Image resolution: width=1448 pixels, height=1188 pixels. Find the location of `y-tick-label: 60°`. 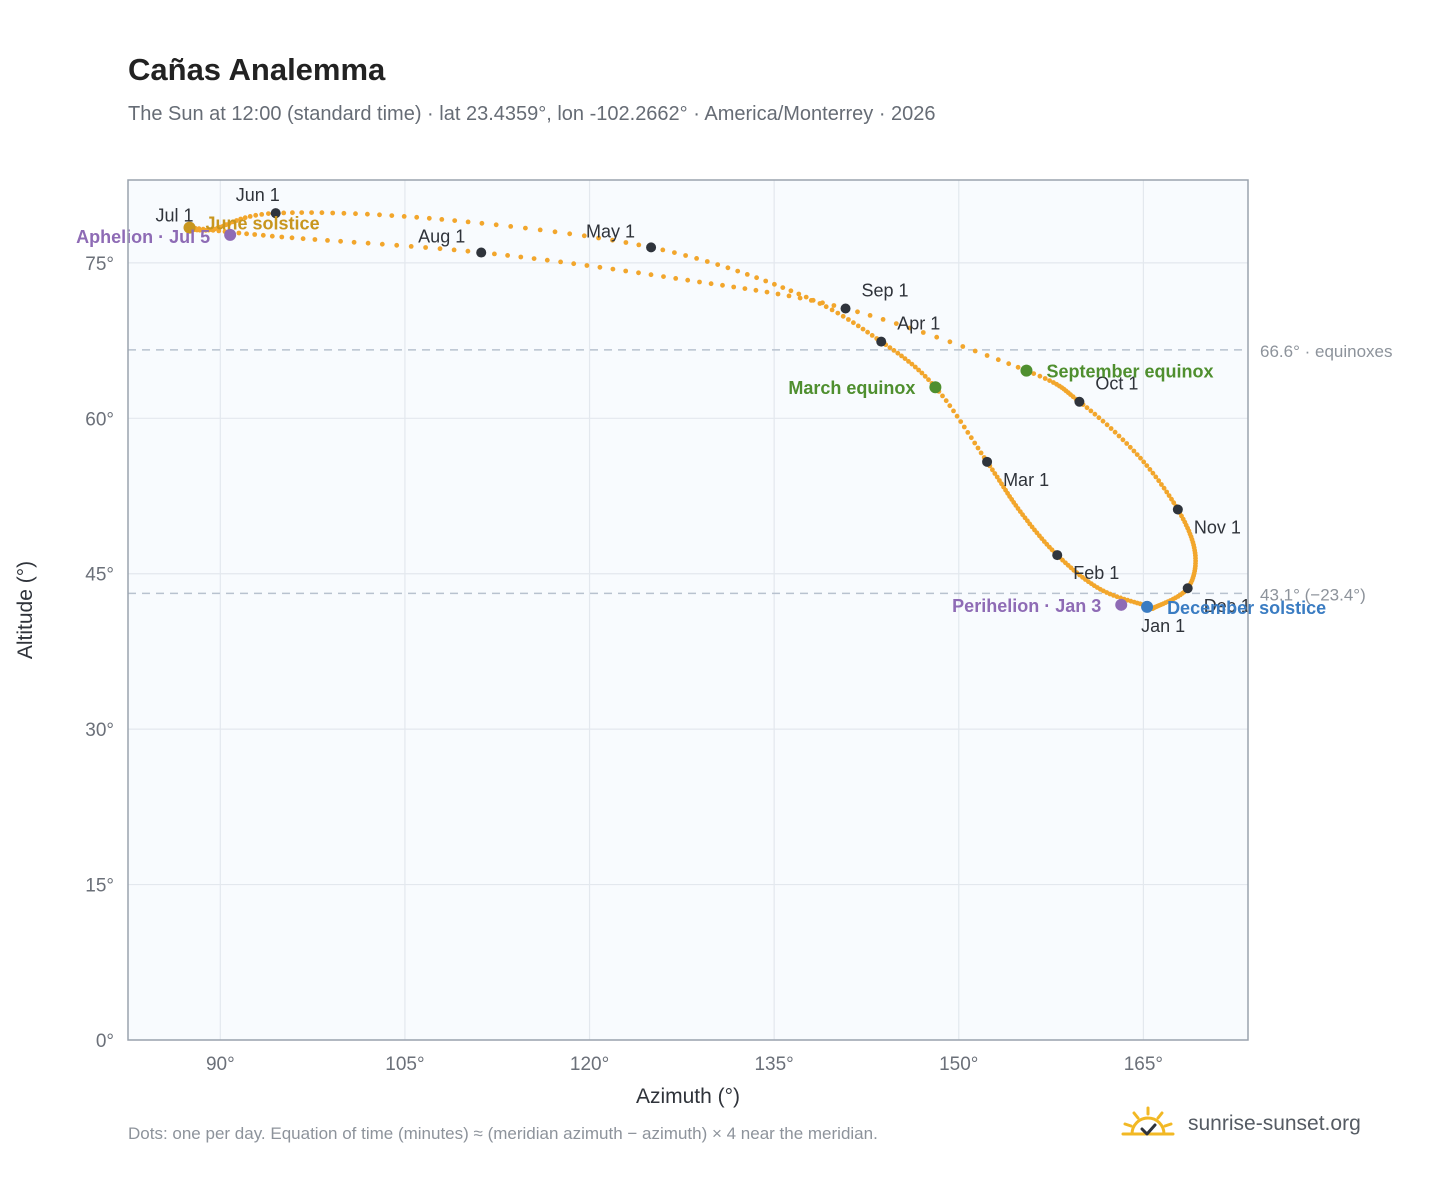

y-tick-label: 60° is located at coordinates (99, 419).